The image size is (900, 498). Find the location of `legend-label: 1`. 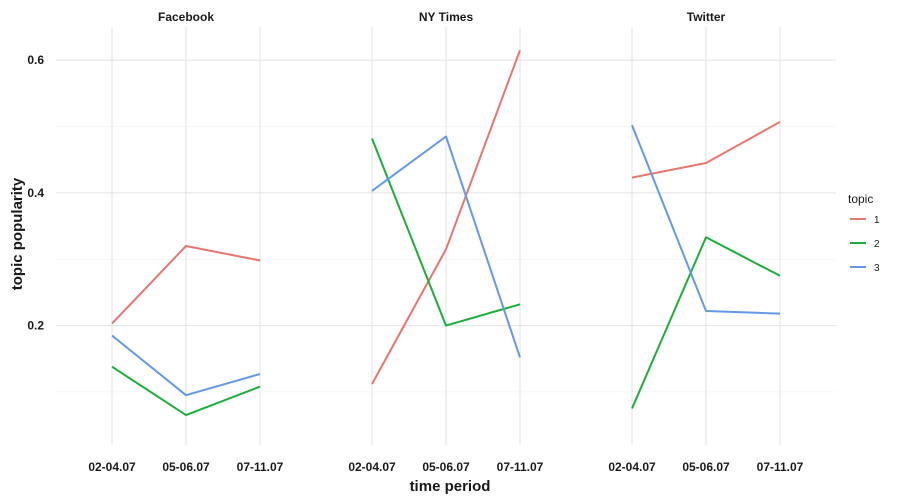

legend-label: 1 is located at coordinates (877, 220).